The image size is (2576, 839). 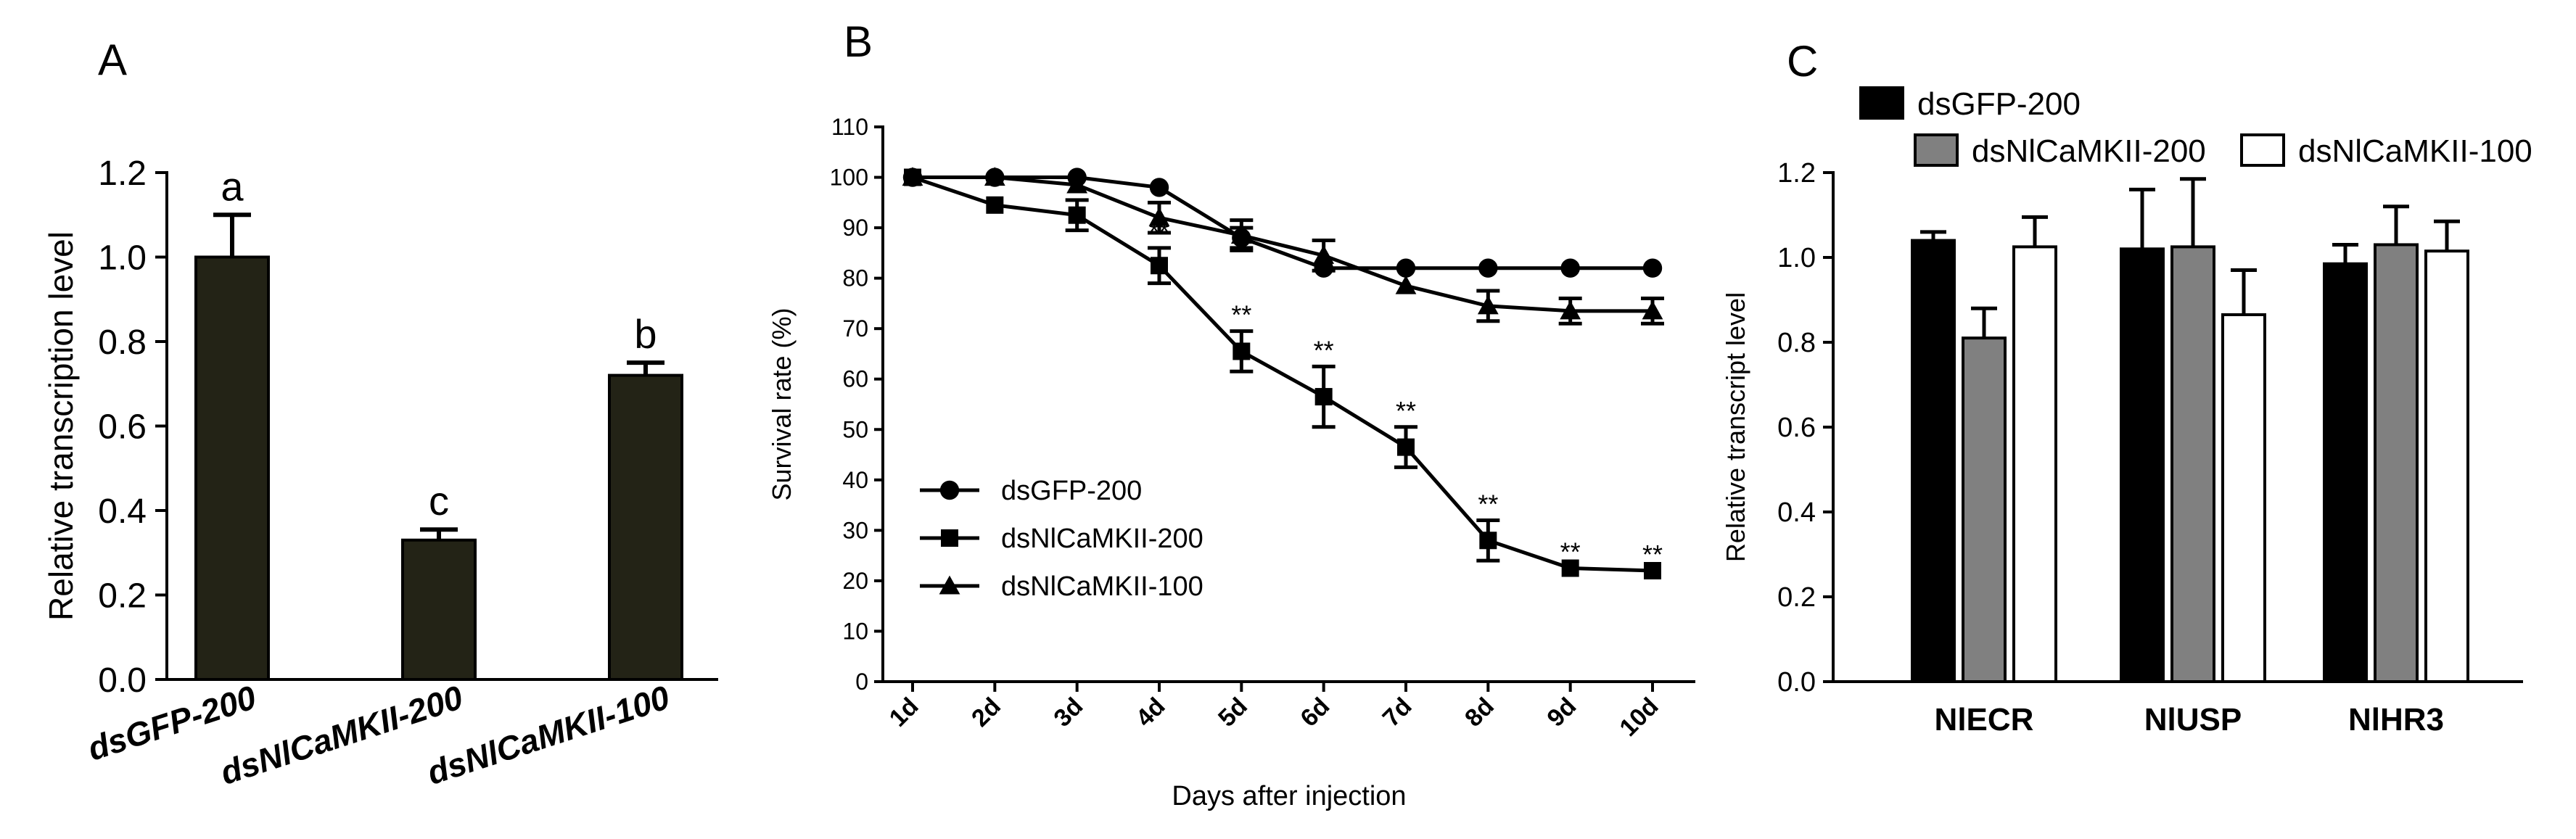 What do you see at coordinates (1984, 719) in the screenshot?
I see `panel-c-category-label: NlECR` at bounding box center [1984, 719].